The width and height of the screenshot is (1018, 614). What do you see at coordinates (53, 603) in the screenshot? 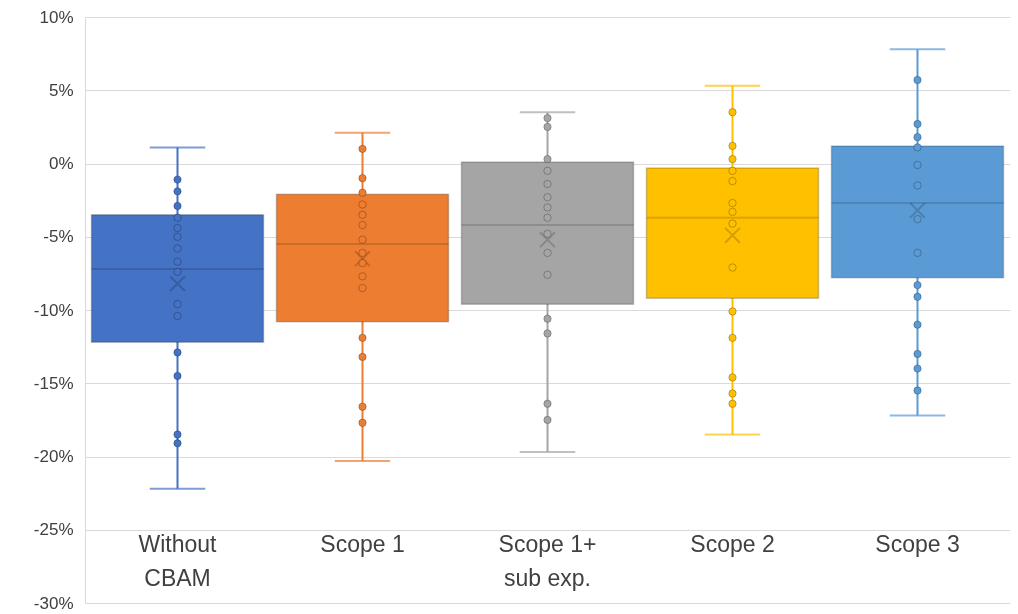
I see `y-tick-label: -30%` at bounding box center [53, 603].